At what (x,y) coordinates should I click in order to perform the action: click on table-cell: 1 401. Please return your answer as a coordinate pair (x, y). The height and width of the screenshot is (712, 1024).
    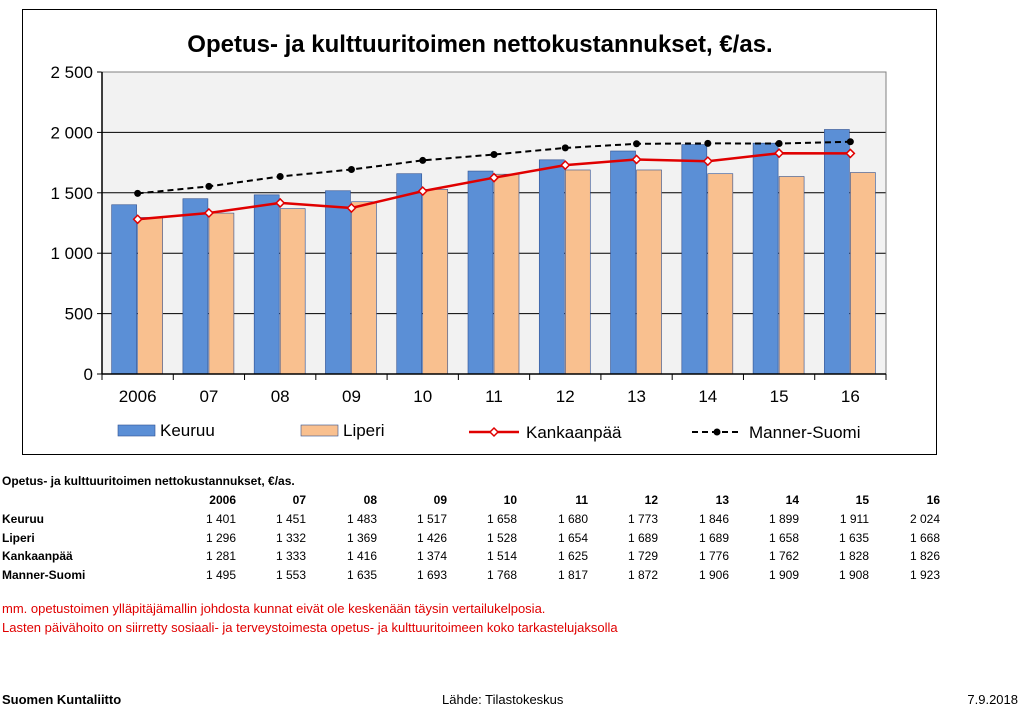
    Looking at the image, I should click on (220, 519).